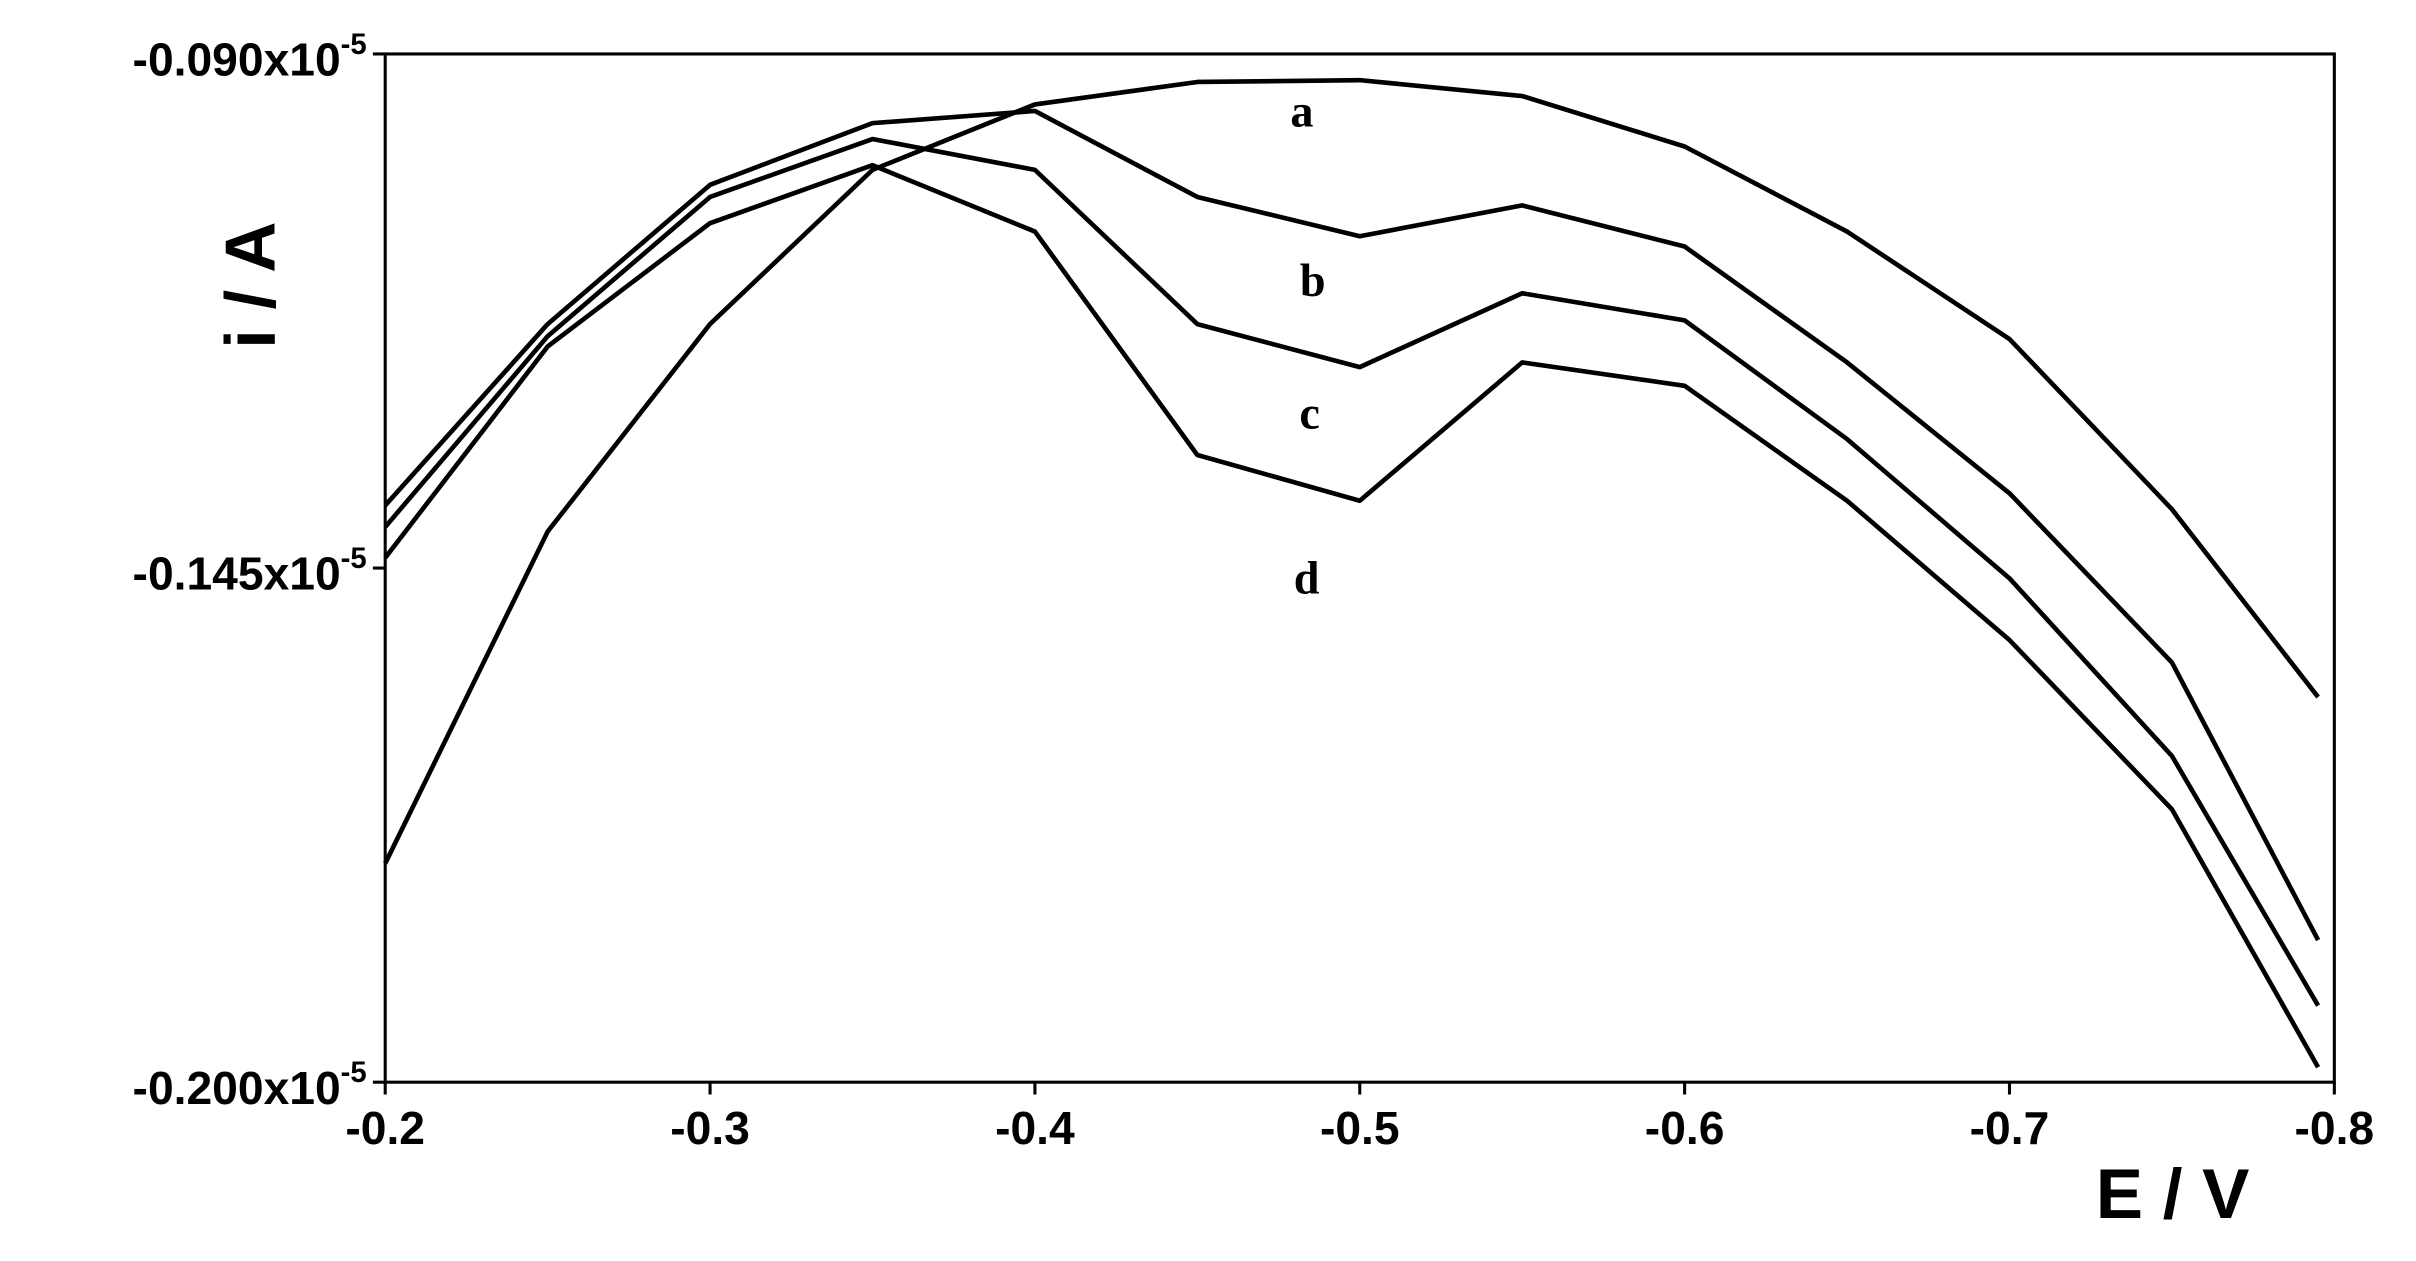 Image resolution: width=2416 pixels, height=1261 pixels. What do you see at coordinates (2173, 1194) in the screenshot?
I see `x-axis-title: E / V` at bounding box center [2173, 1194].